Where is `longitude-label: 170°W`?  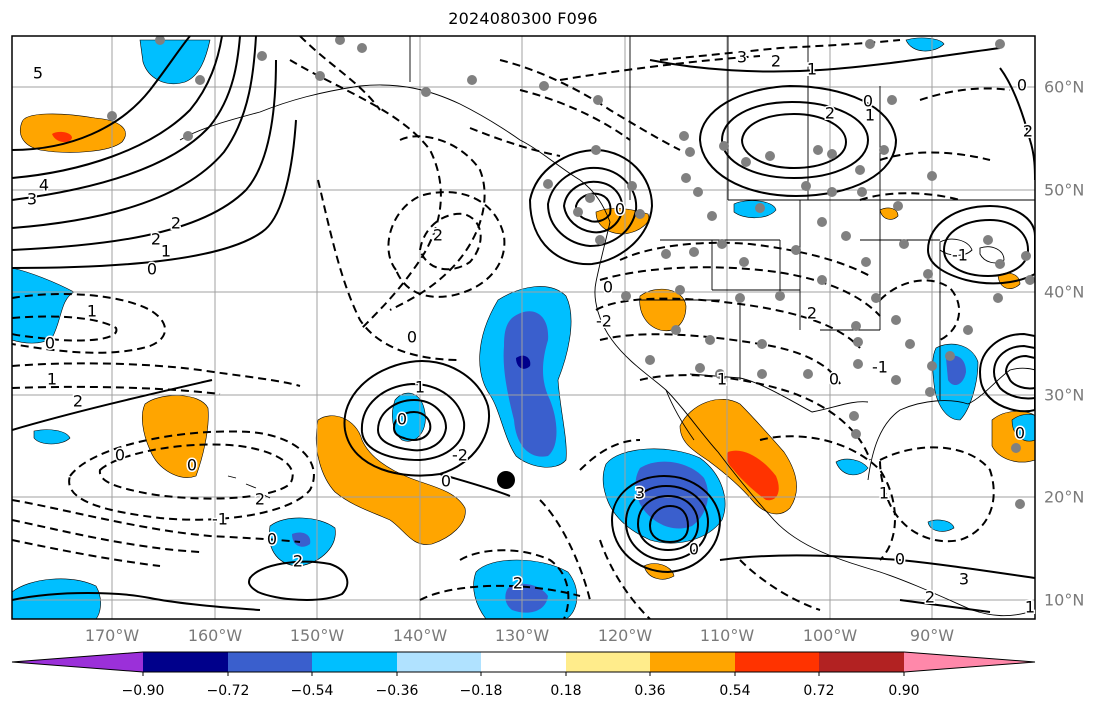
longitude-label: 170°W is located at coordinates (112, 635).